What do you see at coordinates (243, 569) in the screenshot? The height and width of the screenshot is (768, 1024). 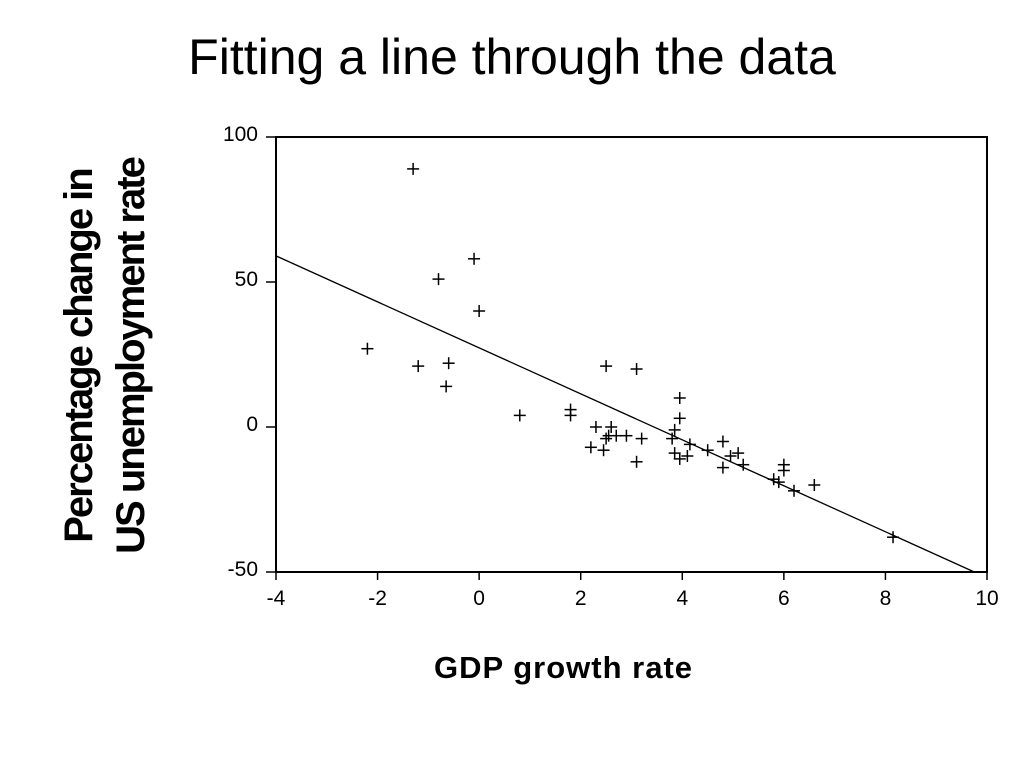 I see `y-tick-label: -50` at bounding box center [243, 569].